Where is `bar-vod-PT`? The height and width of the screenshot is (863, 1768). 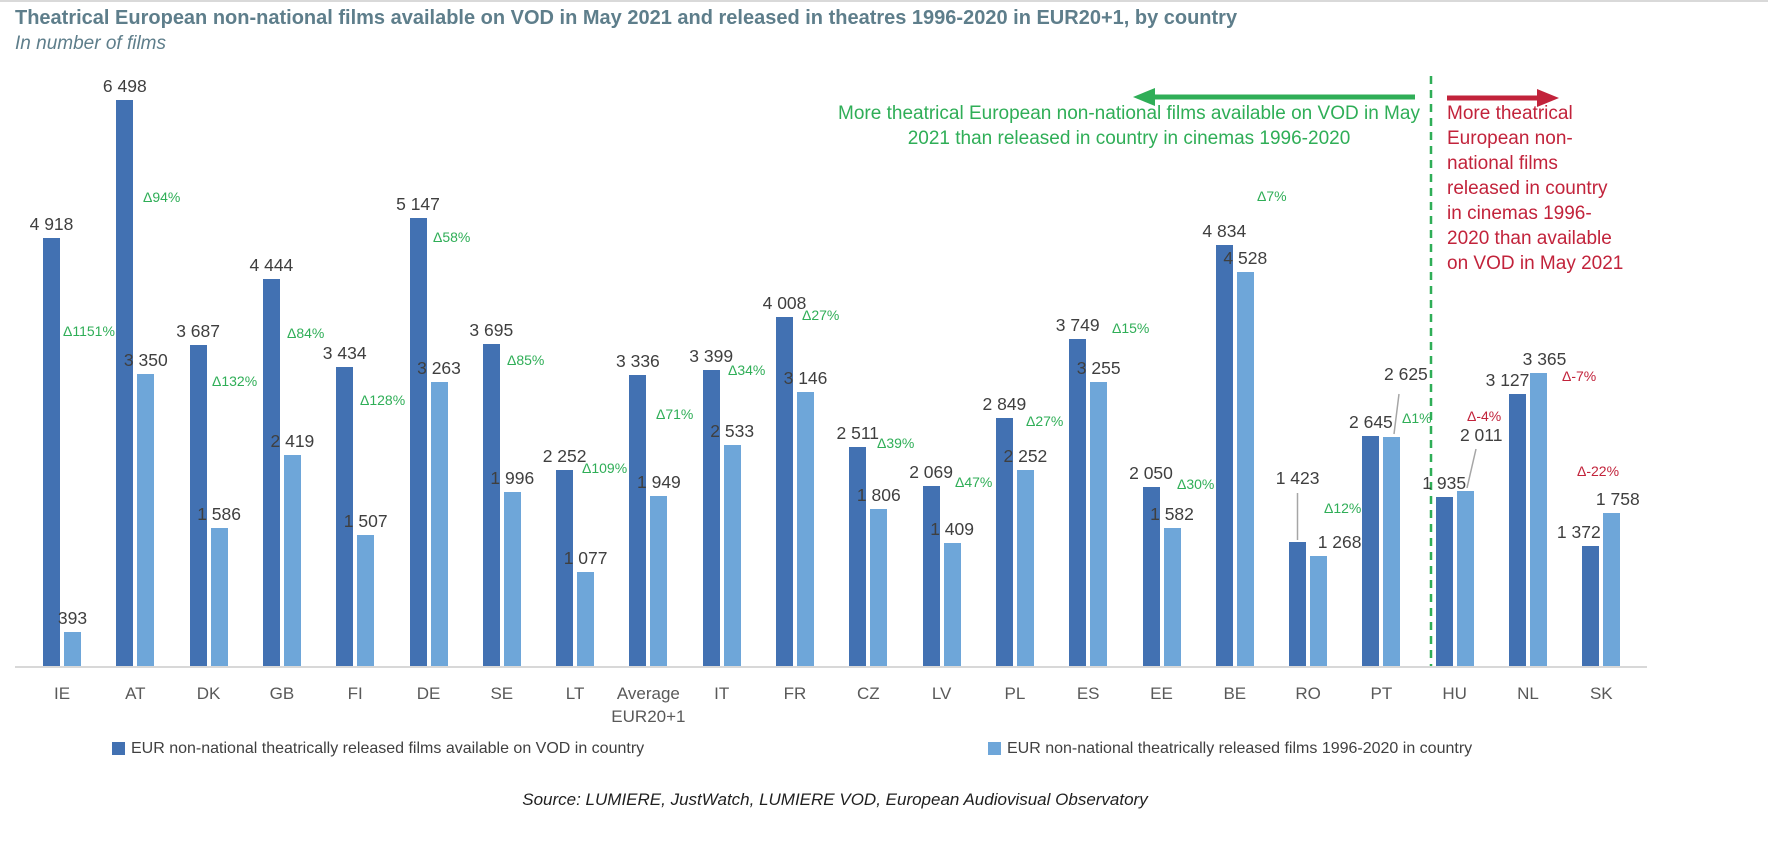
bar-vod-PT is located at coordinates (1371, 550).